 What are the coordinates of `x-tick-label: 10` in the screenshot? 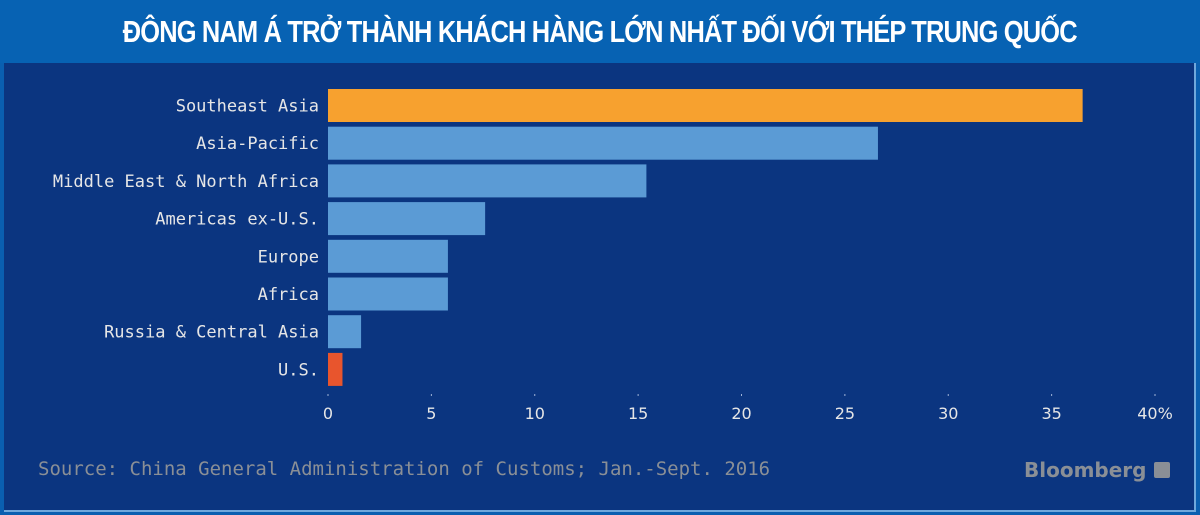 It's located at (535, 413).